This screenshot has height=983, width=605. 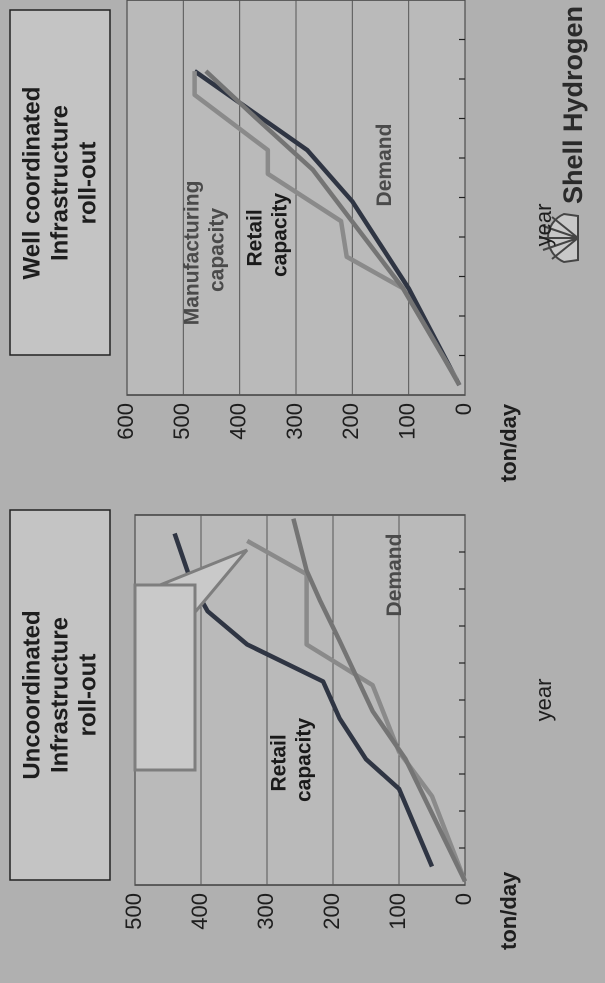 What do you see at coordinates (573, 105) in the screenshot?
I see `logo-text: Shell Hydrogen` at bounding box center [573, 105].